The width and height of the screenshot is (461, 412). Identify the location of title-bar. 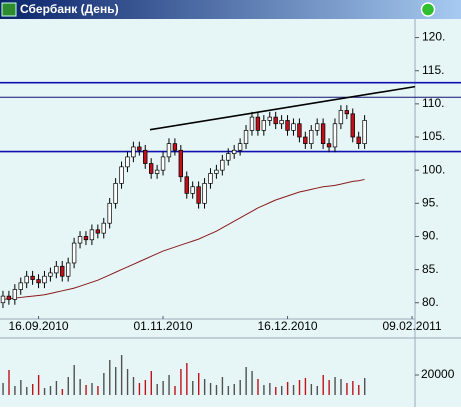
(230, 9).